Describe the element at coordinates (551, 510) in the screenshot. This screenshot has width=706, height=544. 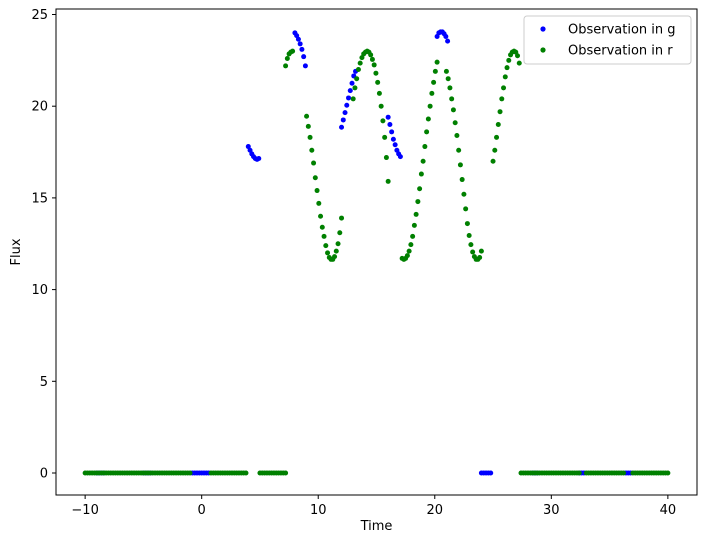
I see `x-tick-label: 30` at that location.